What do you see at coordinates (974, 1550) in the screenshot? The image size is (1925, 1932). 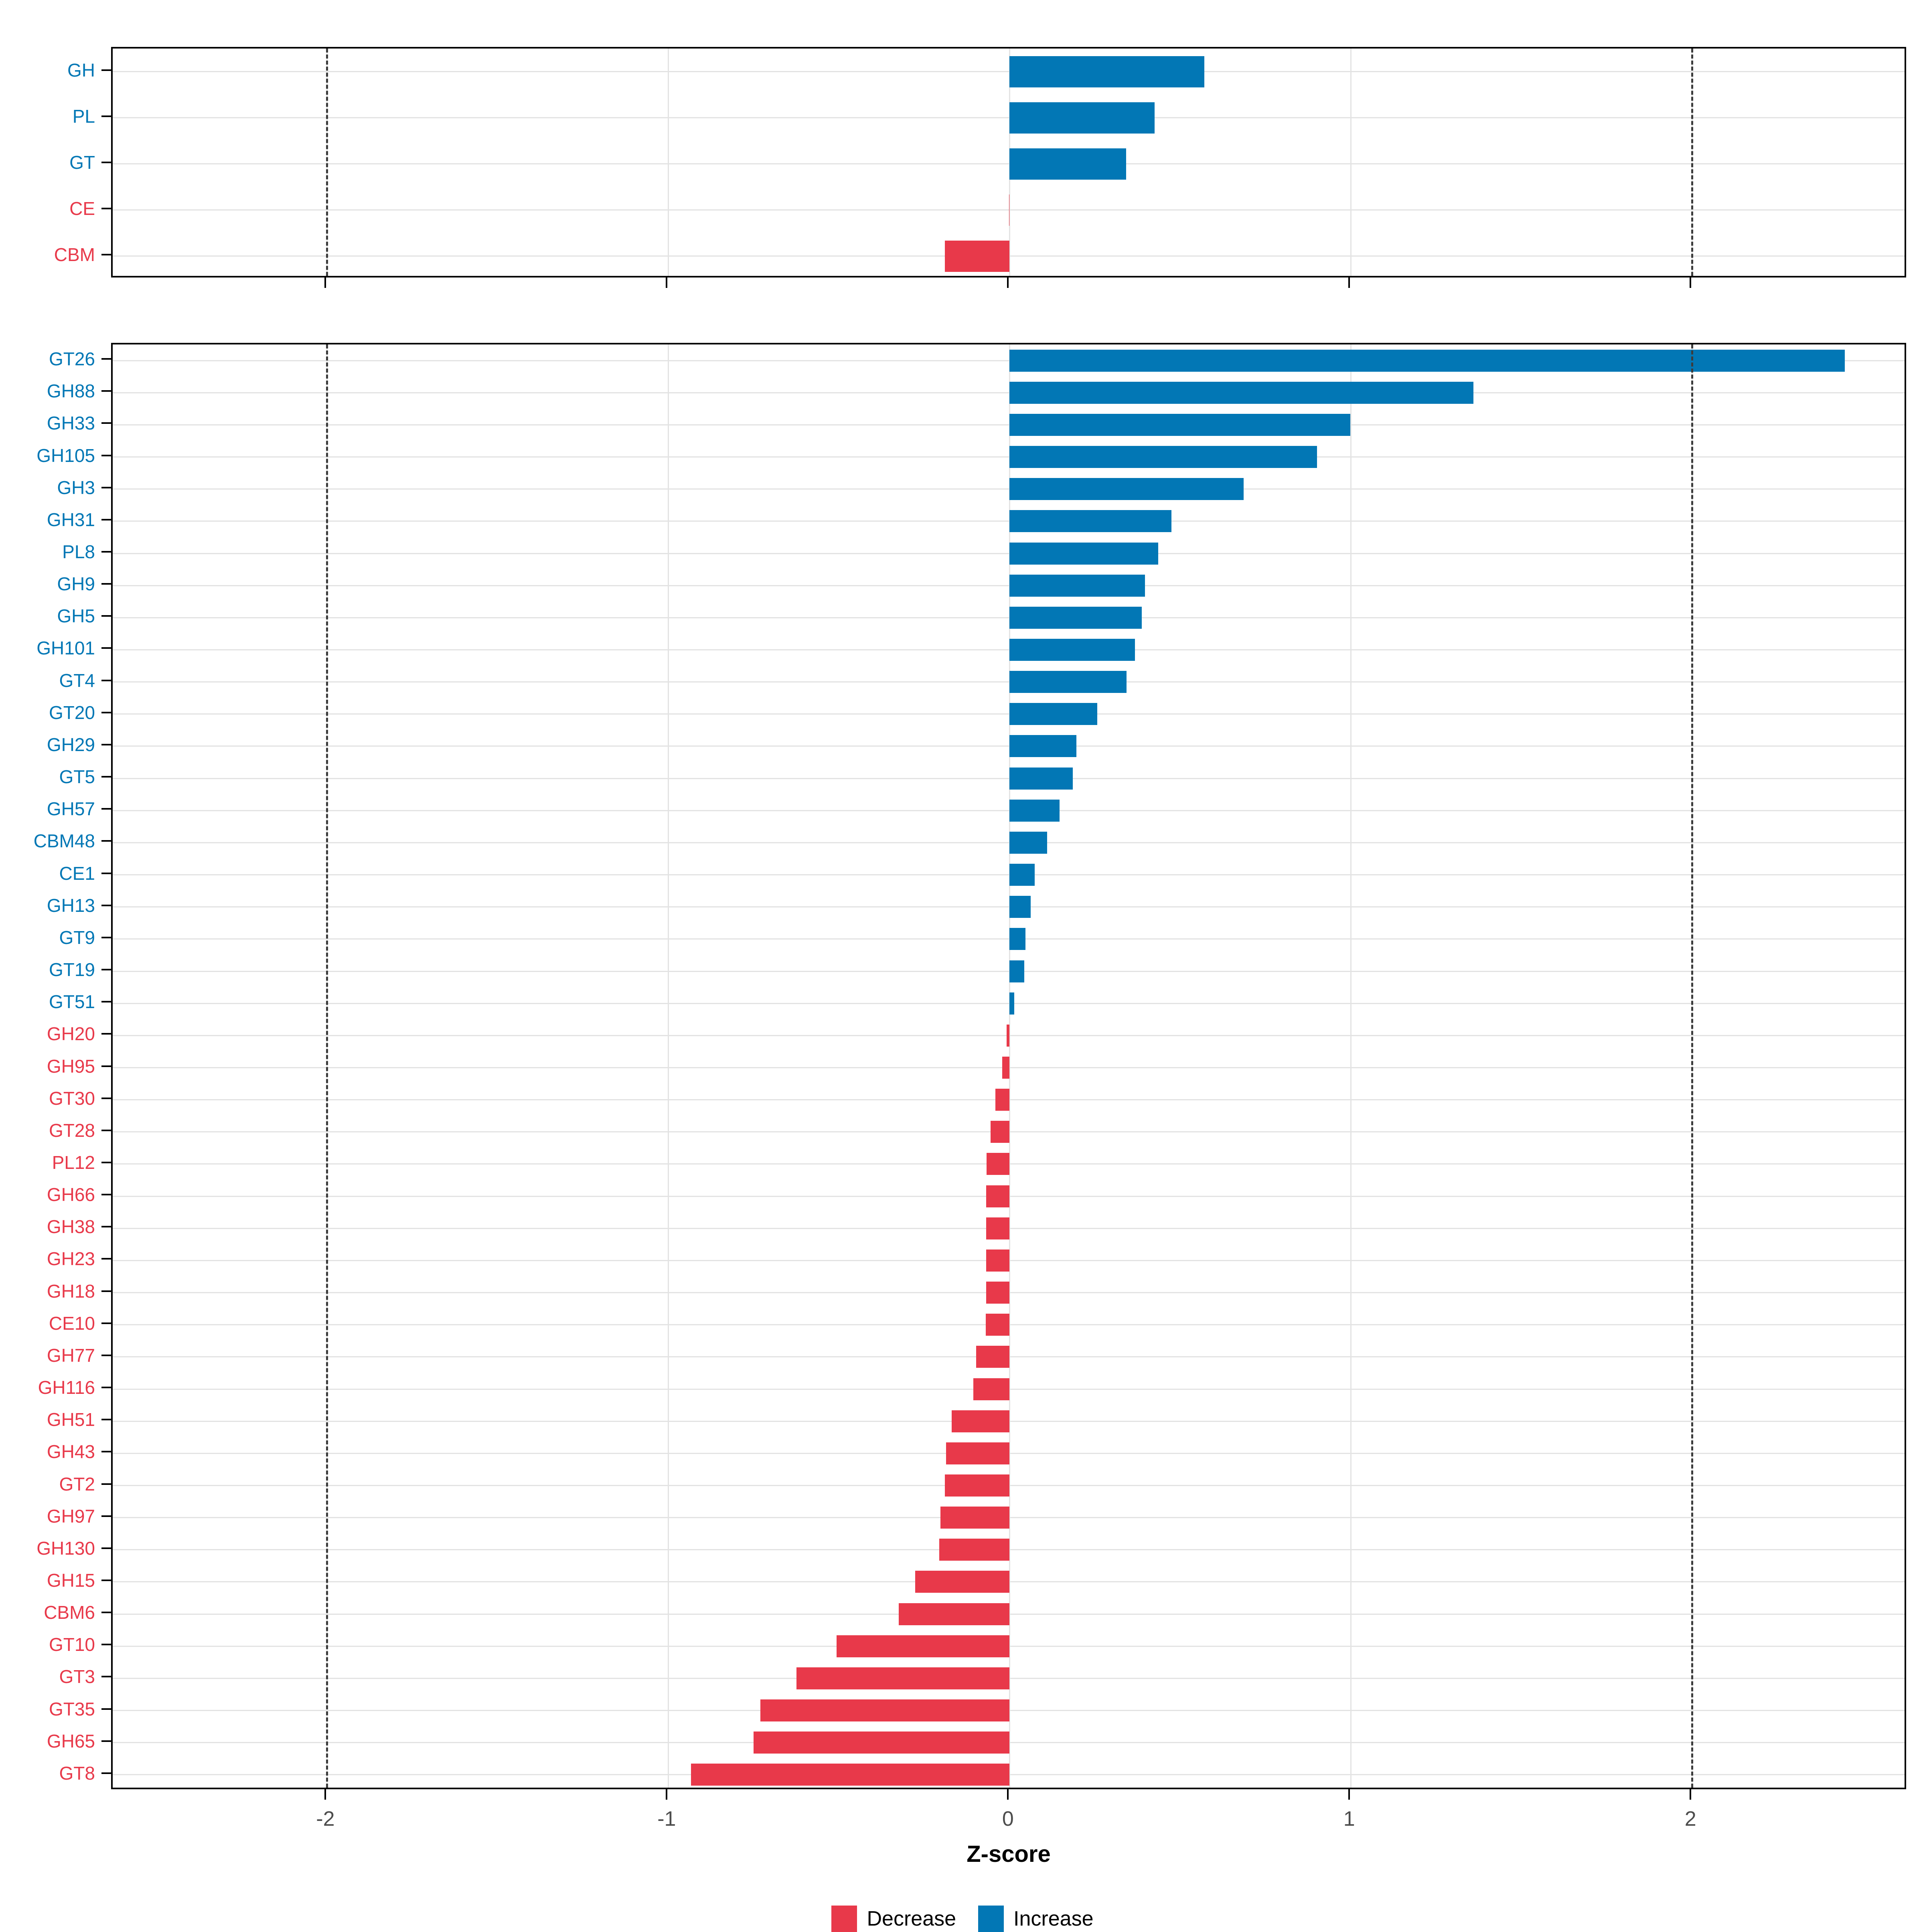 I see `bar-GH130` at bounding box center [974, 1550].